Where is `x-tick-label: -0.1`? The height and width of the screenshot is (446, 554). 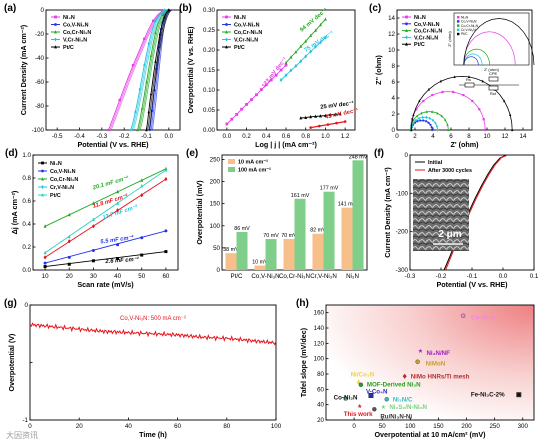
x-tick-label: -0.1 is located at coordinates (146, 136).